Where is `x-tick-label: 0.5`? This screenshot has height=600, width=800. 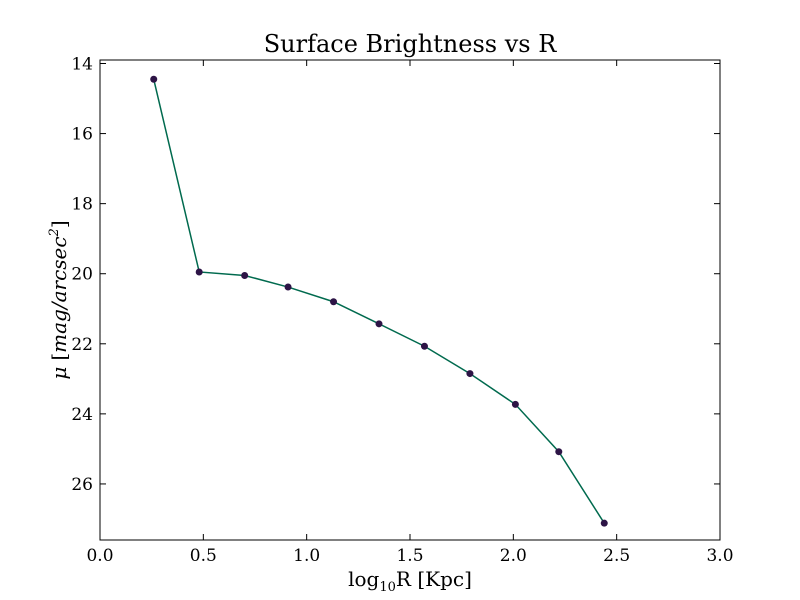 x-tick-label: 0.5 is located at coordinates (203, 556).